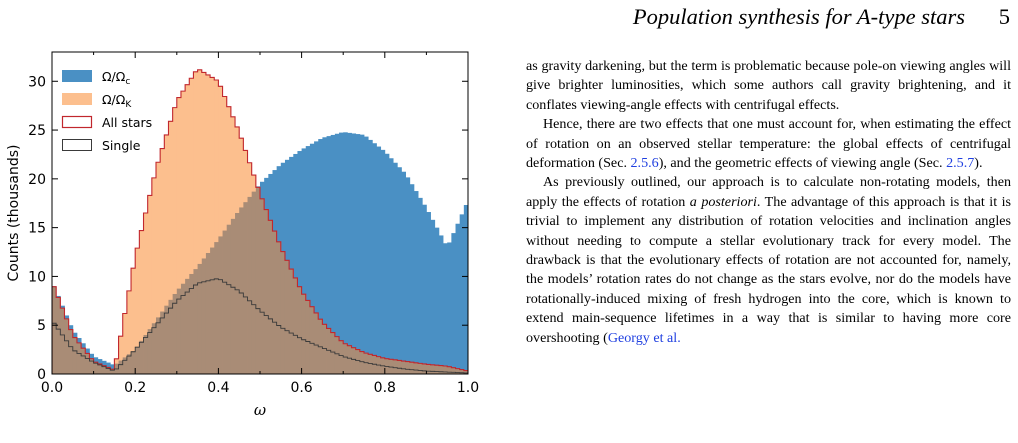 The image size is (1018, 443). Describe the element at coordinates (106, 111) in the screenshot. I see `legend: Ω/Ωc Ω/ΩK All stars Single` at that location.